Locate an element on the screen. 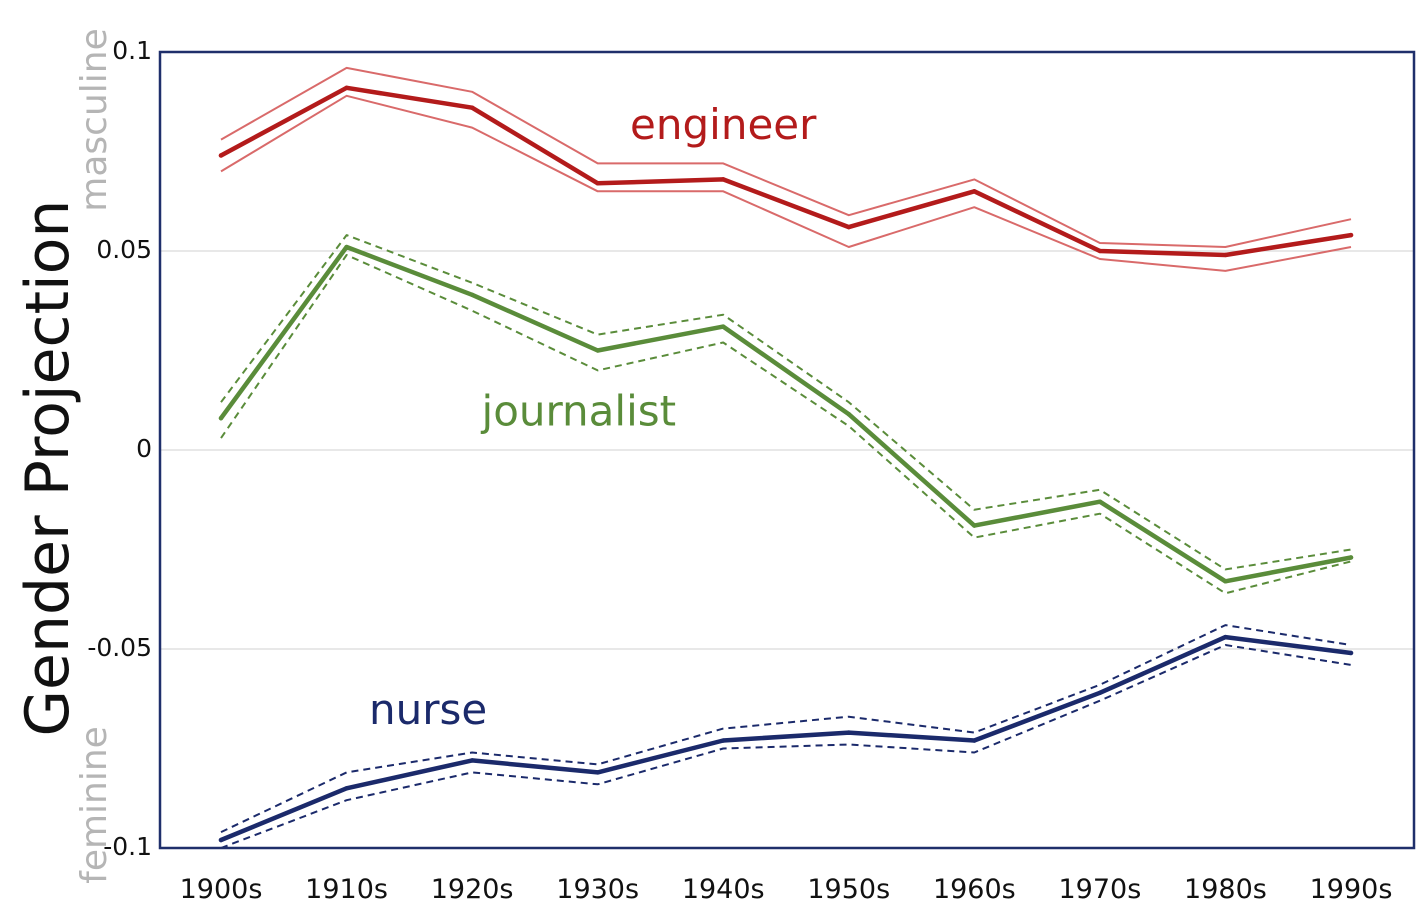 Image resolution: width=1428 pixels, height=914 pixels. x-tick-label: 1910s is located at coordinates (346, 889).